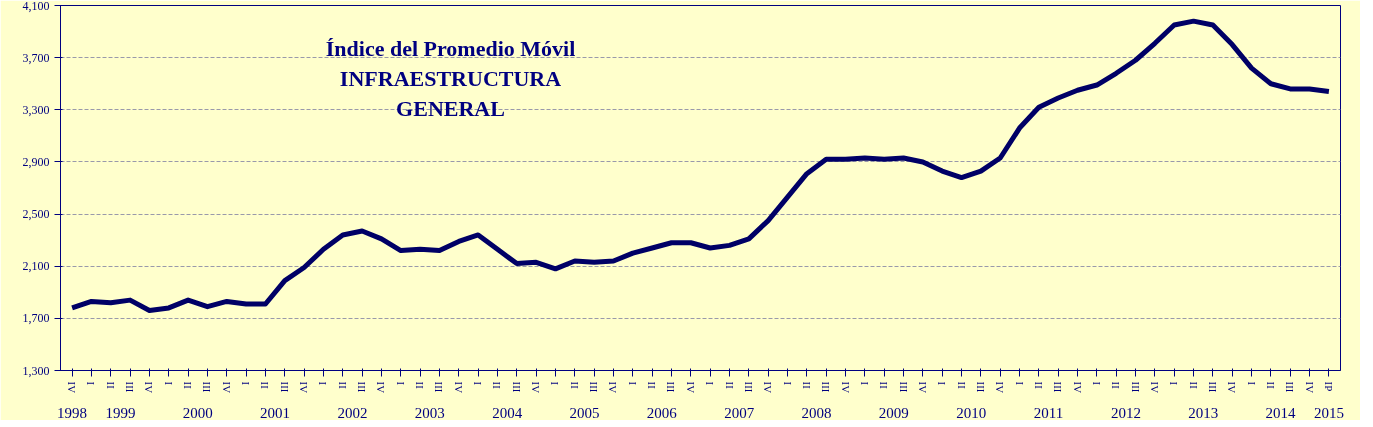 This screenshot has height=427, width=1373. What do you see at coordinates (36, 318) in the screenshot?
I see `y-tick-label: 1,700` at bounding box center [36, 318].